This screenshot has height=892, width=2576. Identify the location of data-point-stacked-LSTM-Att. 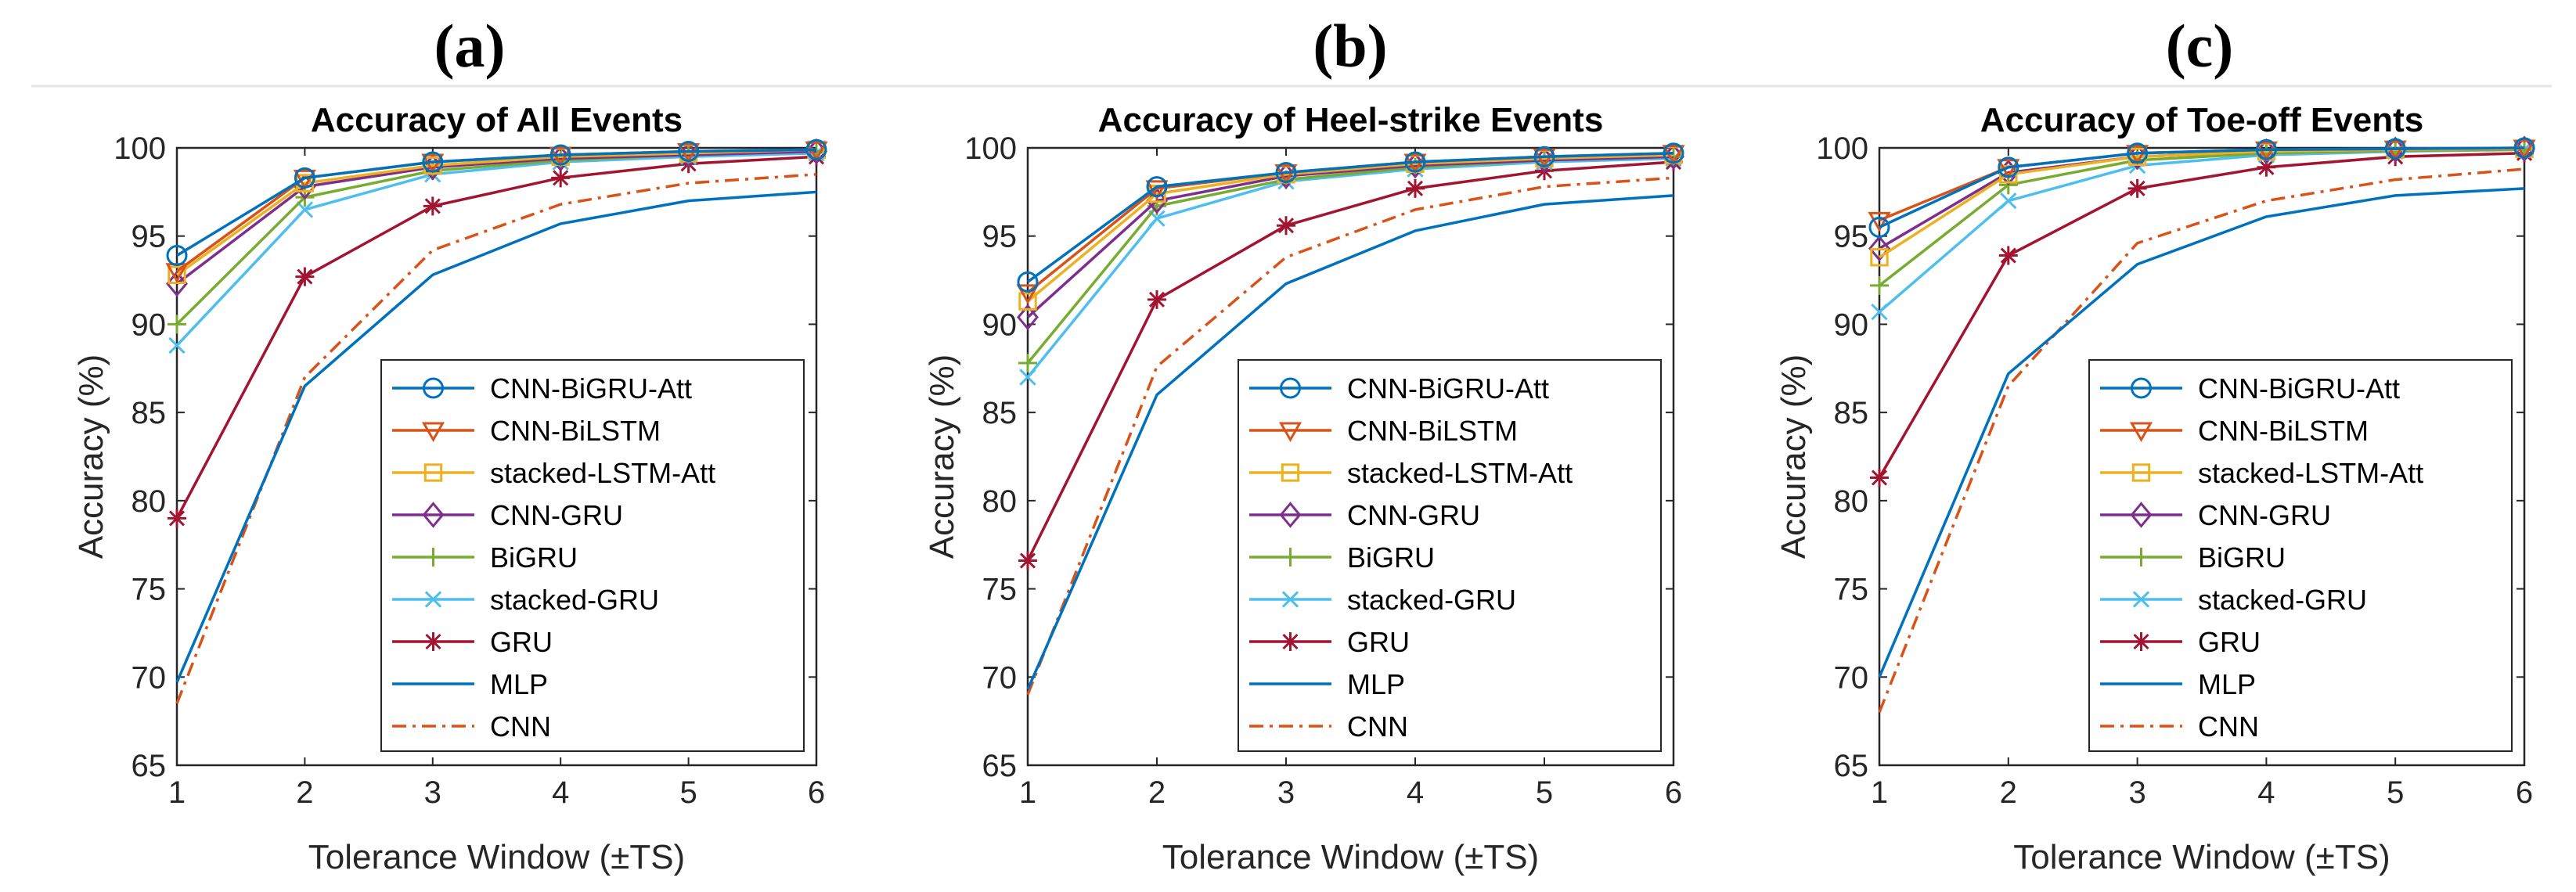
(1027, 301).